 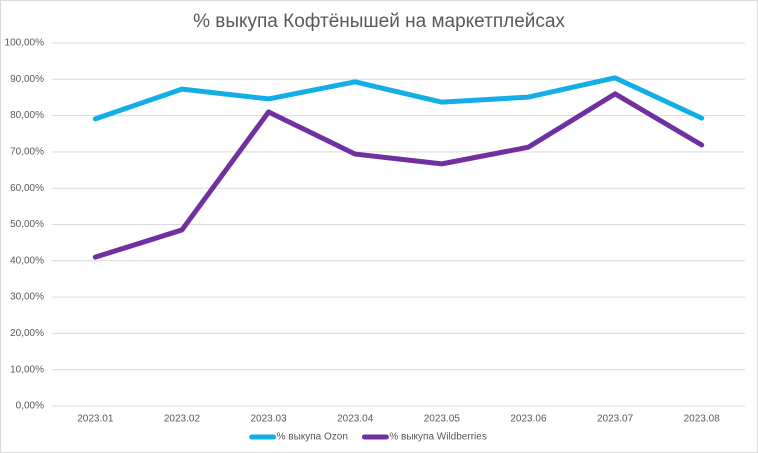 What do you see at coordinates (442, 419) in the screenshot?
I see `x-tick-label: 2023.05` at bounding box center [442, 419].